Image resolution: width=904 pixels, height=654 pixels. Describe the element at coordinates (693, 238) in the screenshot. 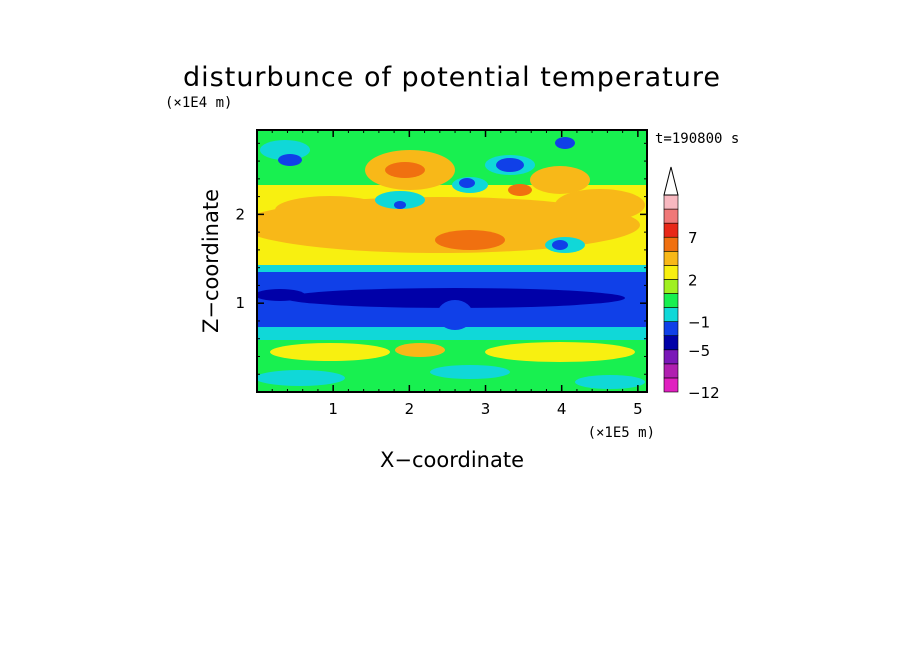

I see `colorbar-tick-label: 7` at that location.